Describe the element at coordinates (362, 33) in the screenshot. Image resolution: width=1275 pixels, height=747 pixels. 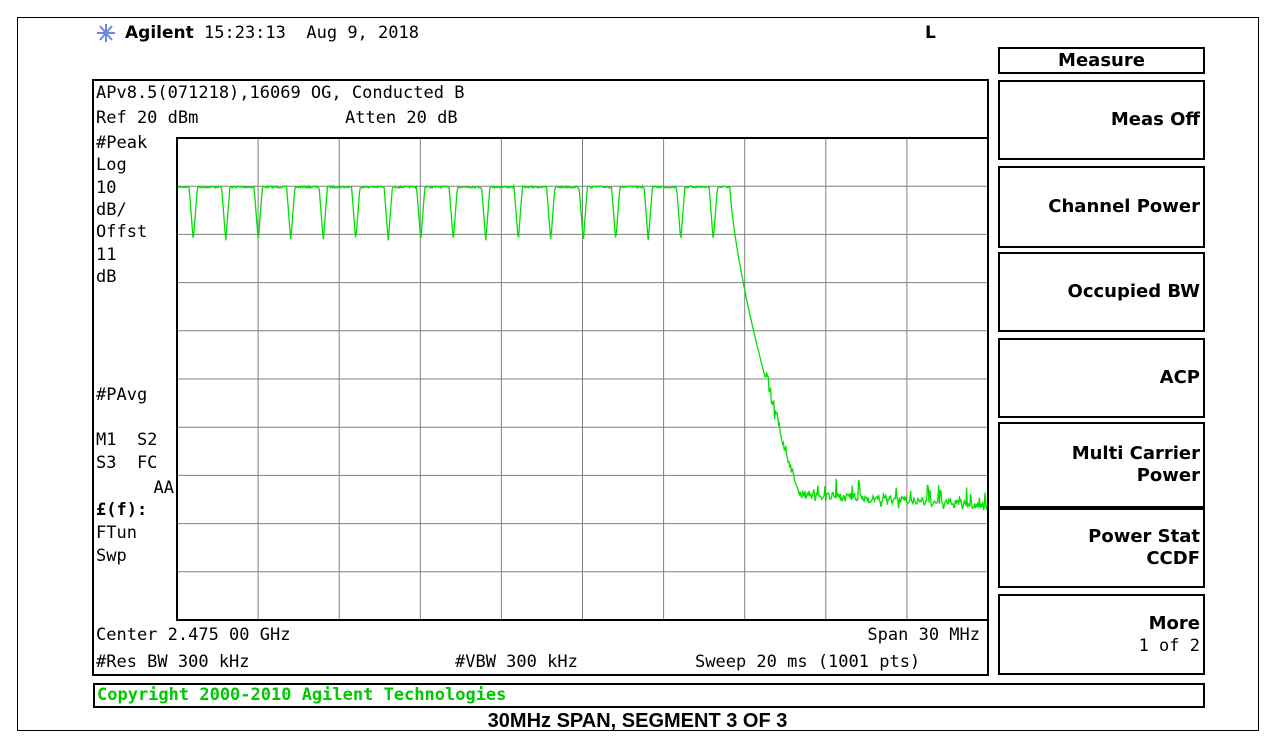
I see `date: Aug 9, 2018` at that location.